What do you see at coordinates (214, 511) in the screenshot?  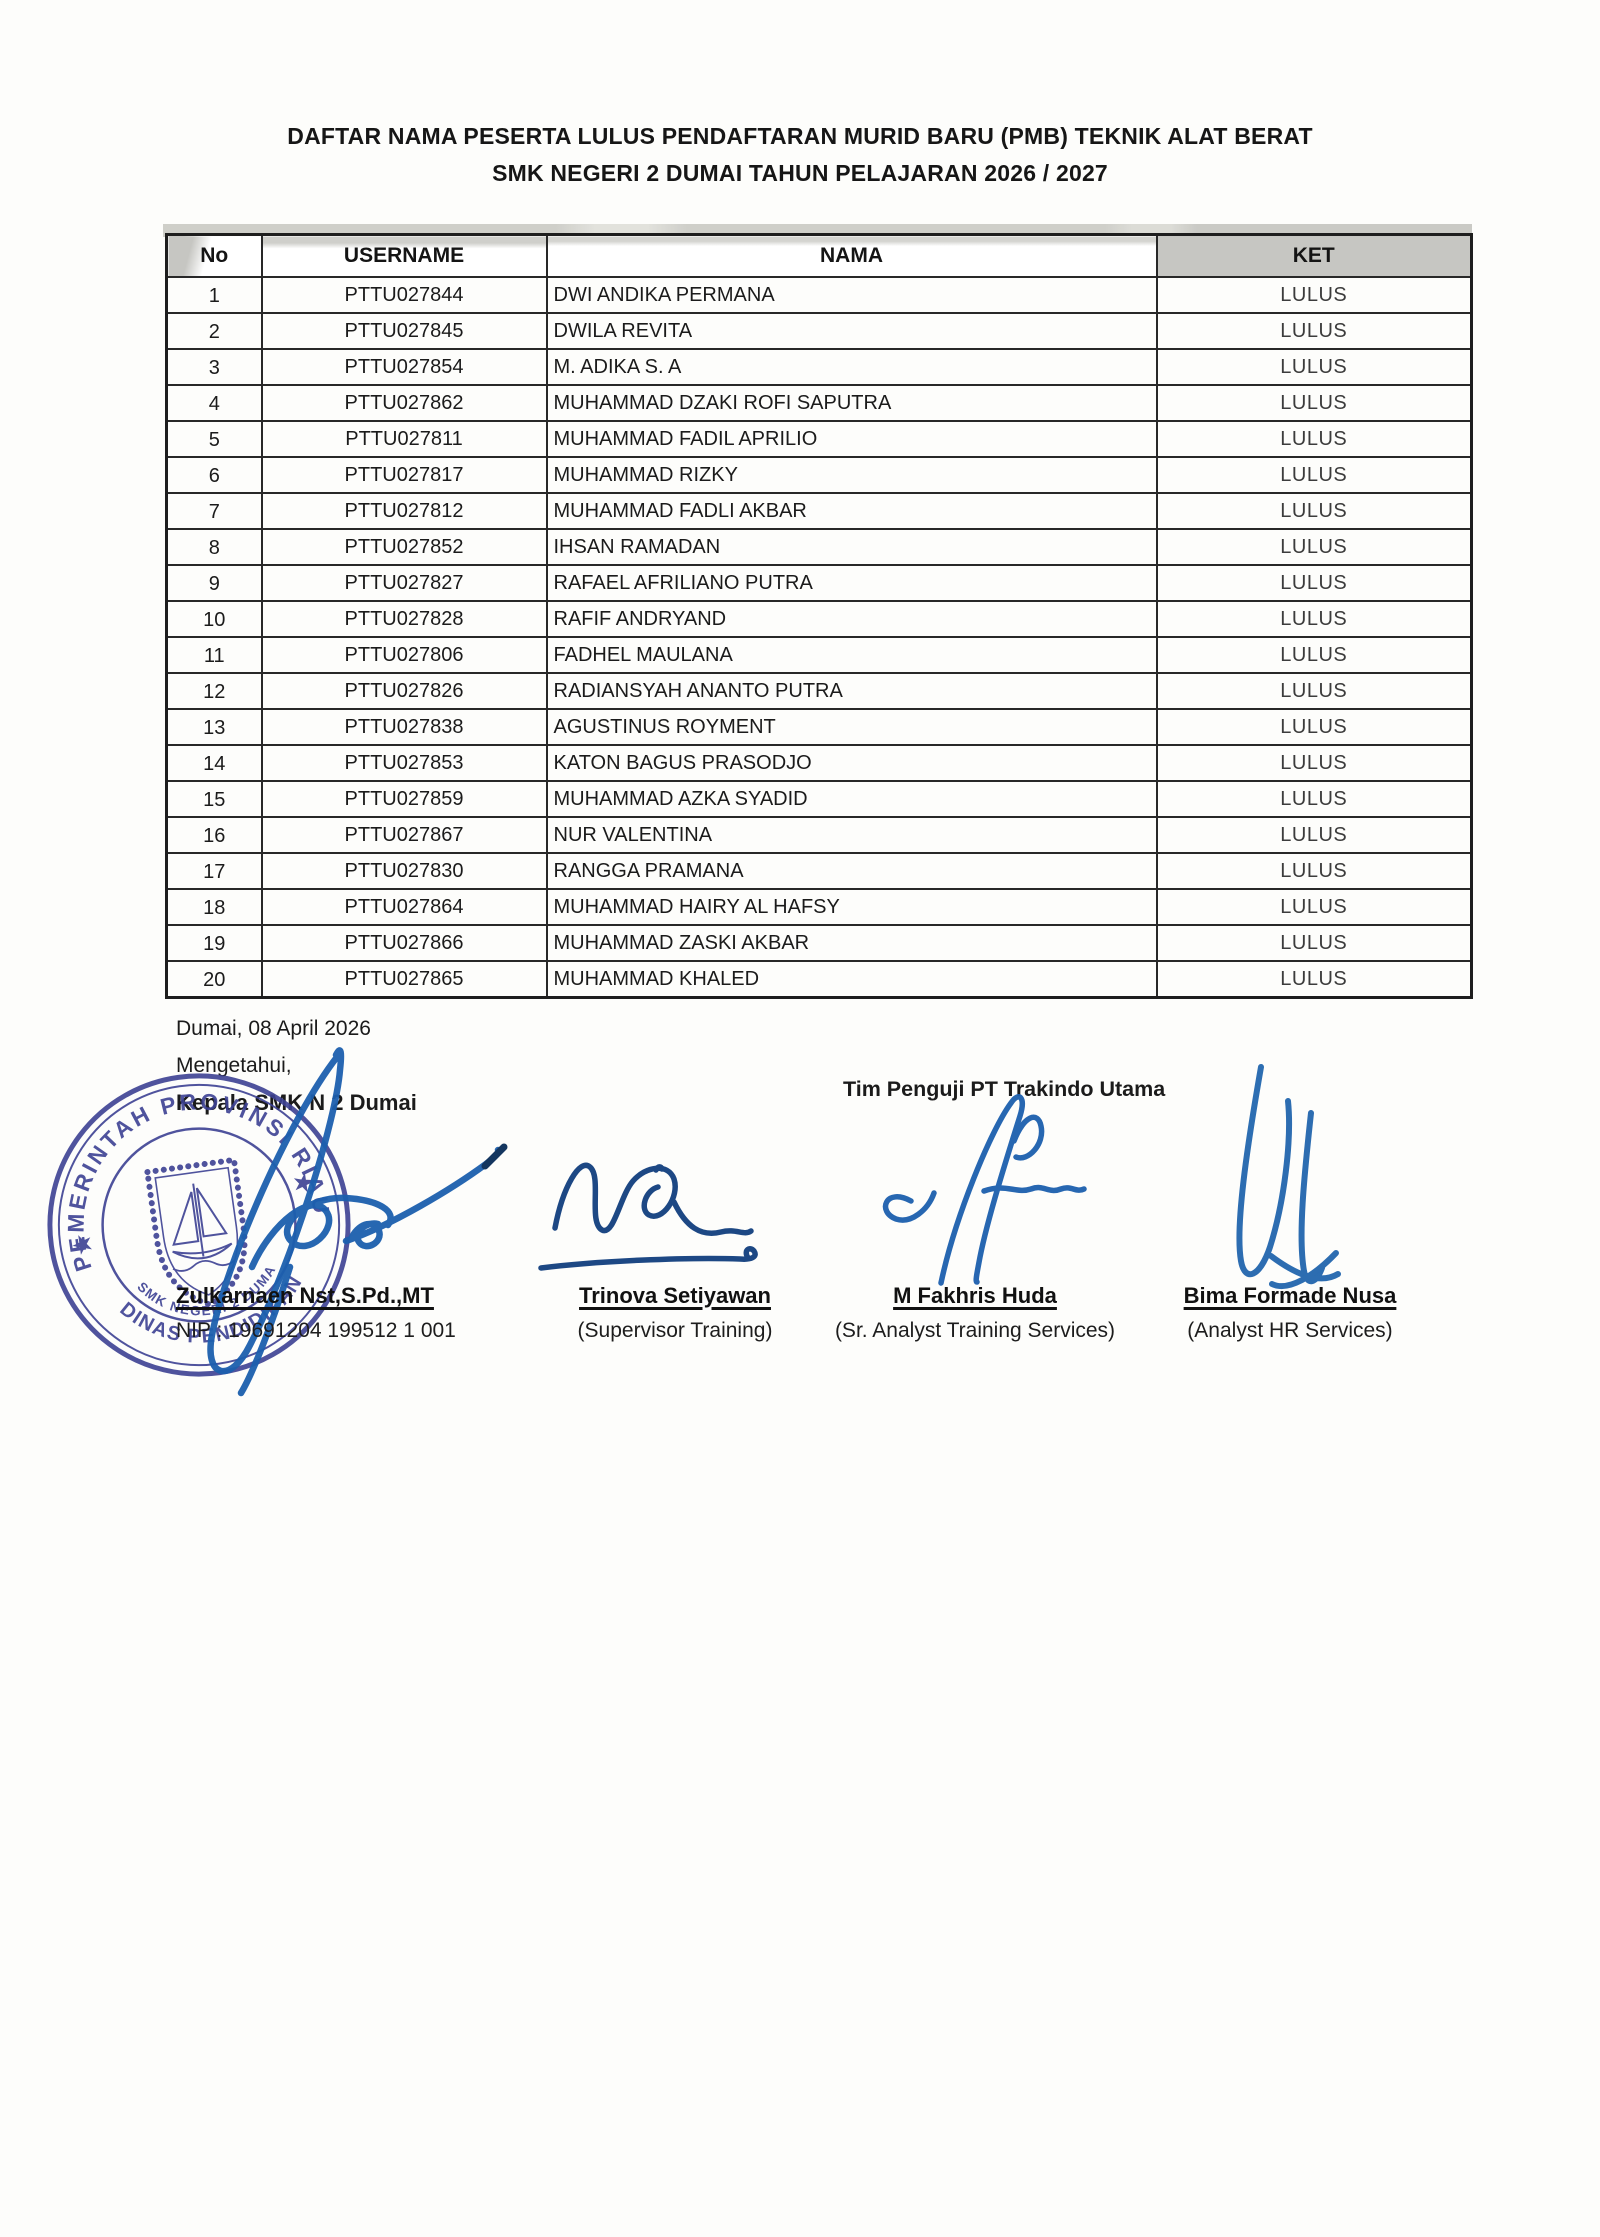 I see `no-cell: 7` at bounding box center [214, 511].